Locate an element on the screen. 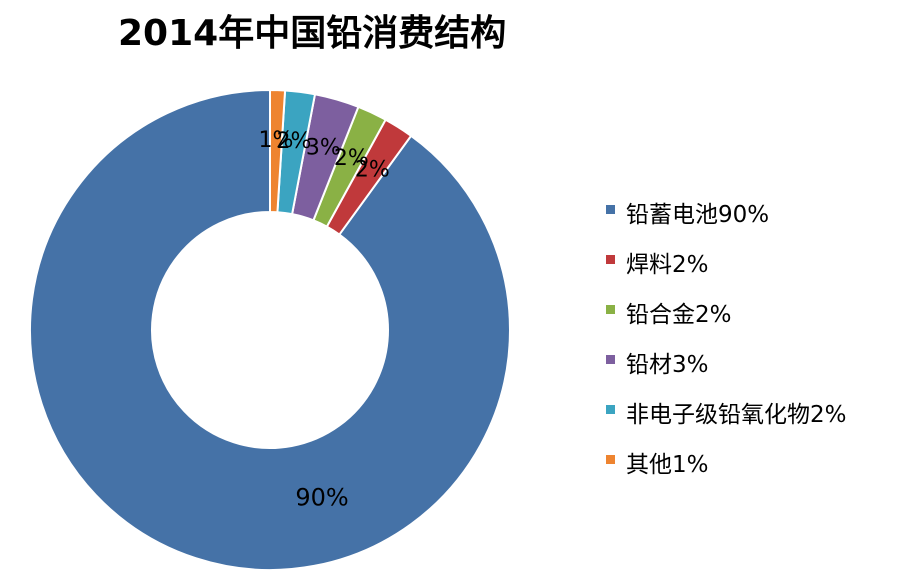 The width and height of the screenshot is (898, 584). slice-value-label: 3% is located at coordinates (323, 147).